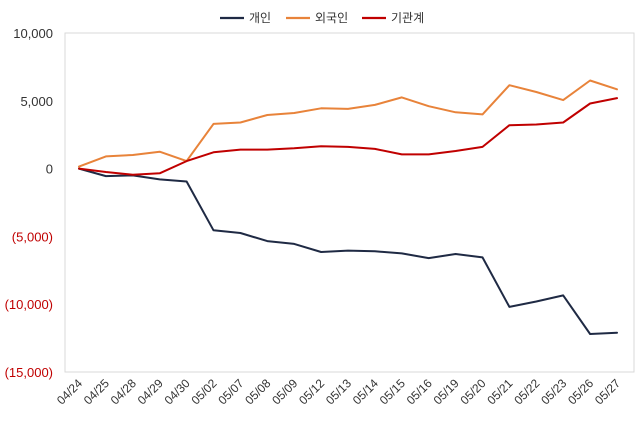 This screenshot has height=426, width=636. I want to click on y-tick-label: 5,000, so click(36, 101).